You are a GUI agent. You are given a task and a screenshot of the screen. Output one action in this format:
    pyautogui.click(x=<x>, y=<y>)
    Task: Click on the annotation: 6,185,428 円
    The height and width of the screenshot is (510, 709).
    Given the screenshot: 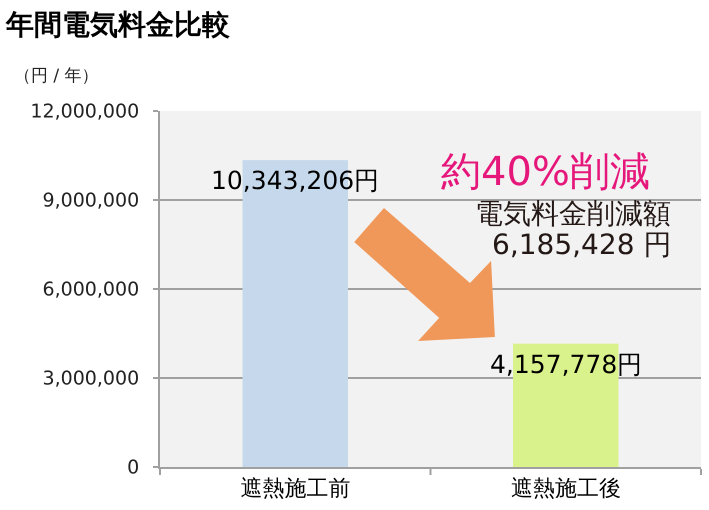 What is the action you would take?
    pyautogui.click(x=582, y=244)
    